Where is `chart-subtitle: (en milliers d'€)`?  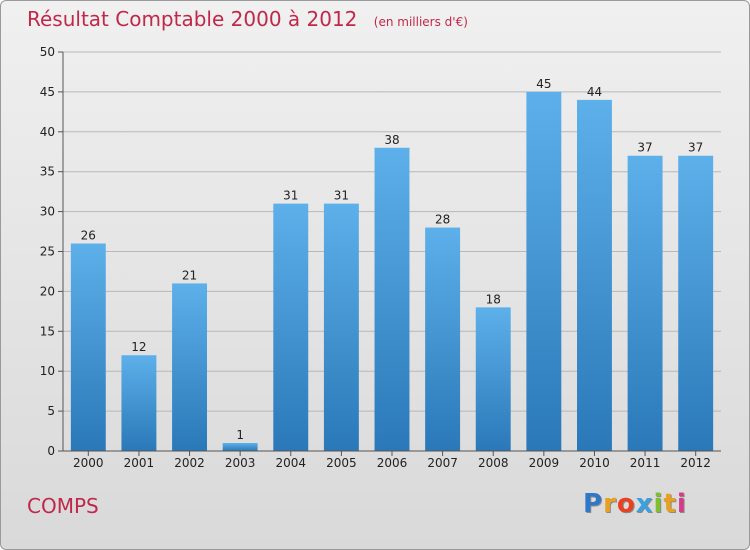 chart-subtitle: (en milliers d'€) is located at coordinates (420, 22).